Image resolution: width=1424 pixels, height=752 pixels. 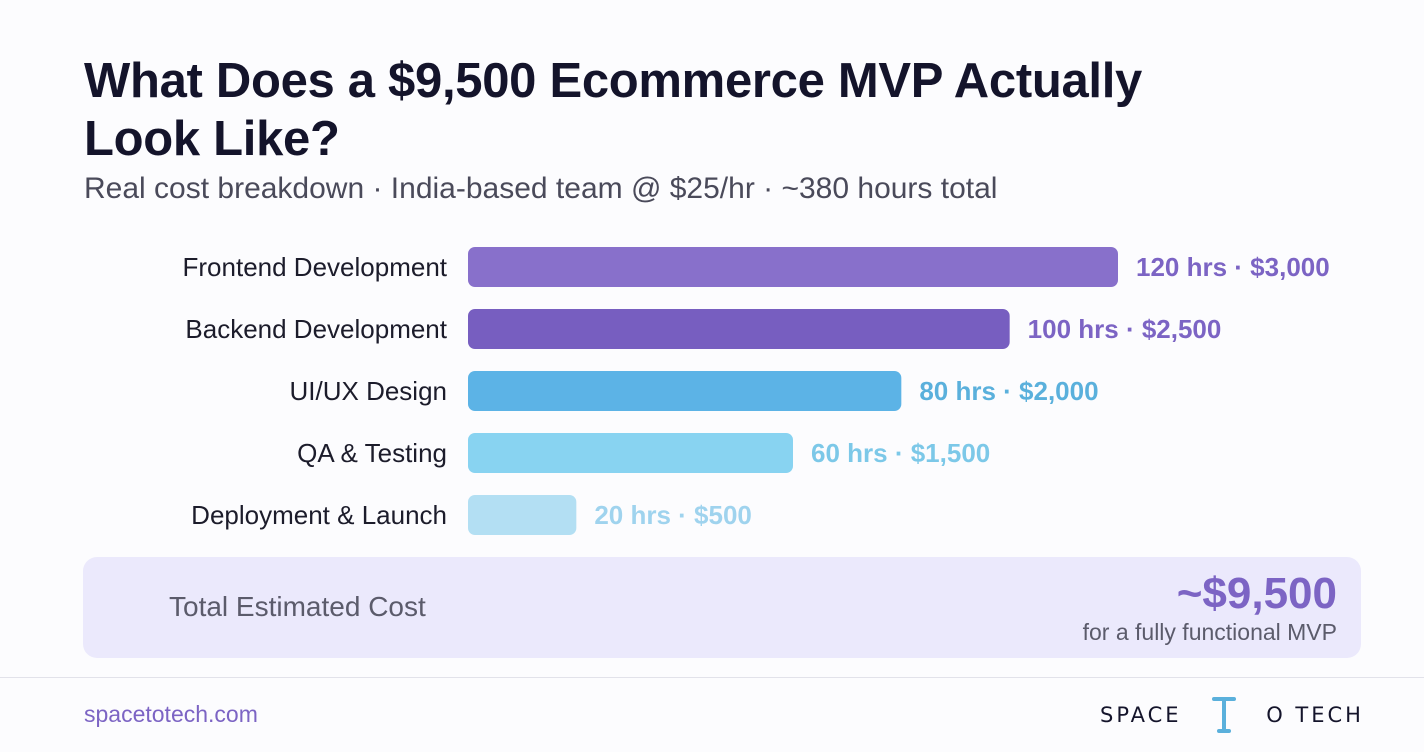 I want to click on data-label: 80 hrs · $2,000, so click(x=1008, y=391).